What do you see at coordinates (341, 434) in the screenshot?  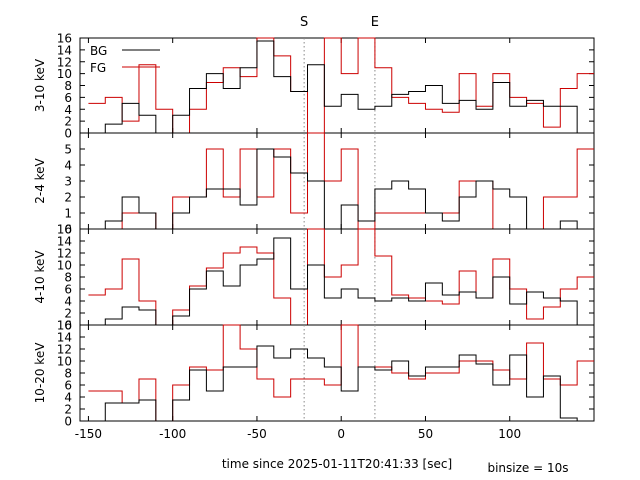 I see `x-tick-label: 0` at bounding box center [341, 434].